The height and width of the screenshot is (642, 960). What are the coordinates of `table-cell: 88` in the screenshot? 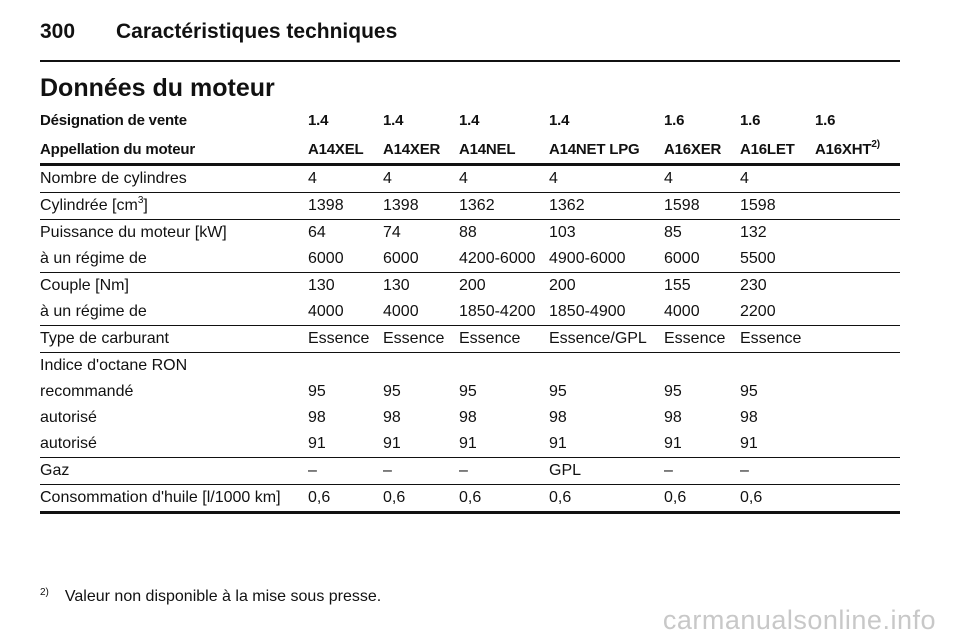 It's located at (468, 232).